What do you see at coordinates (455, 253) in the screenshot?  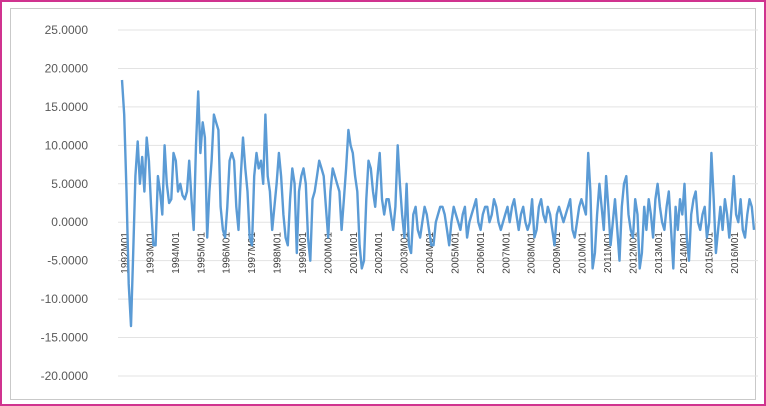 I see `x-tick-label: 2005M01` at bounding box center [455, 253].